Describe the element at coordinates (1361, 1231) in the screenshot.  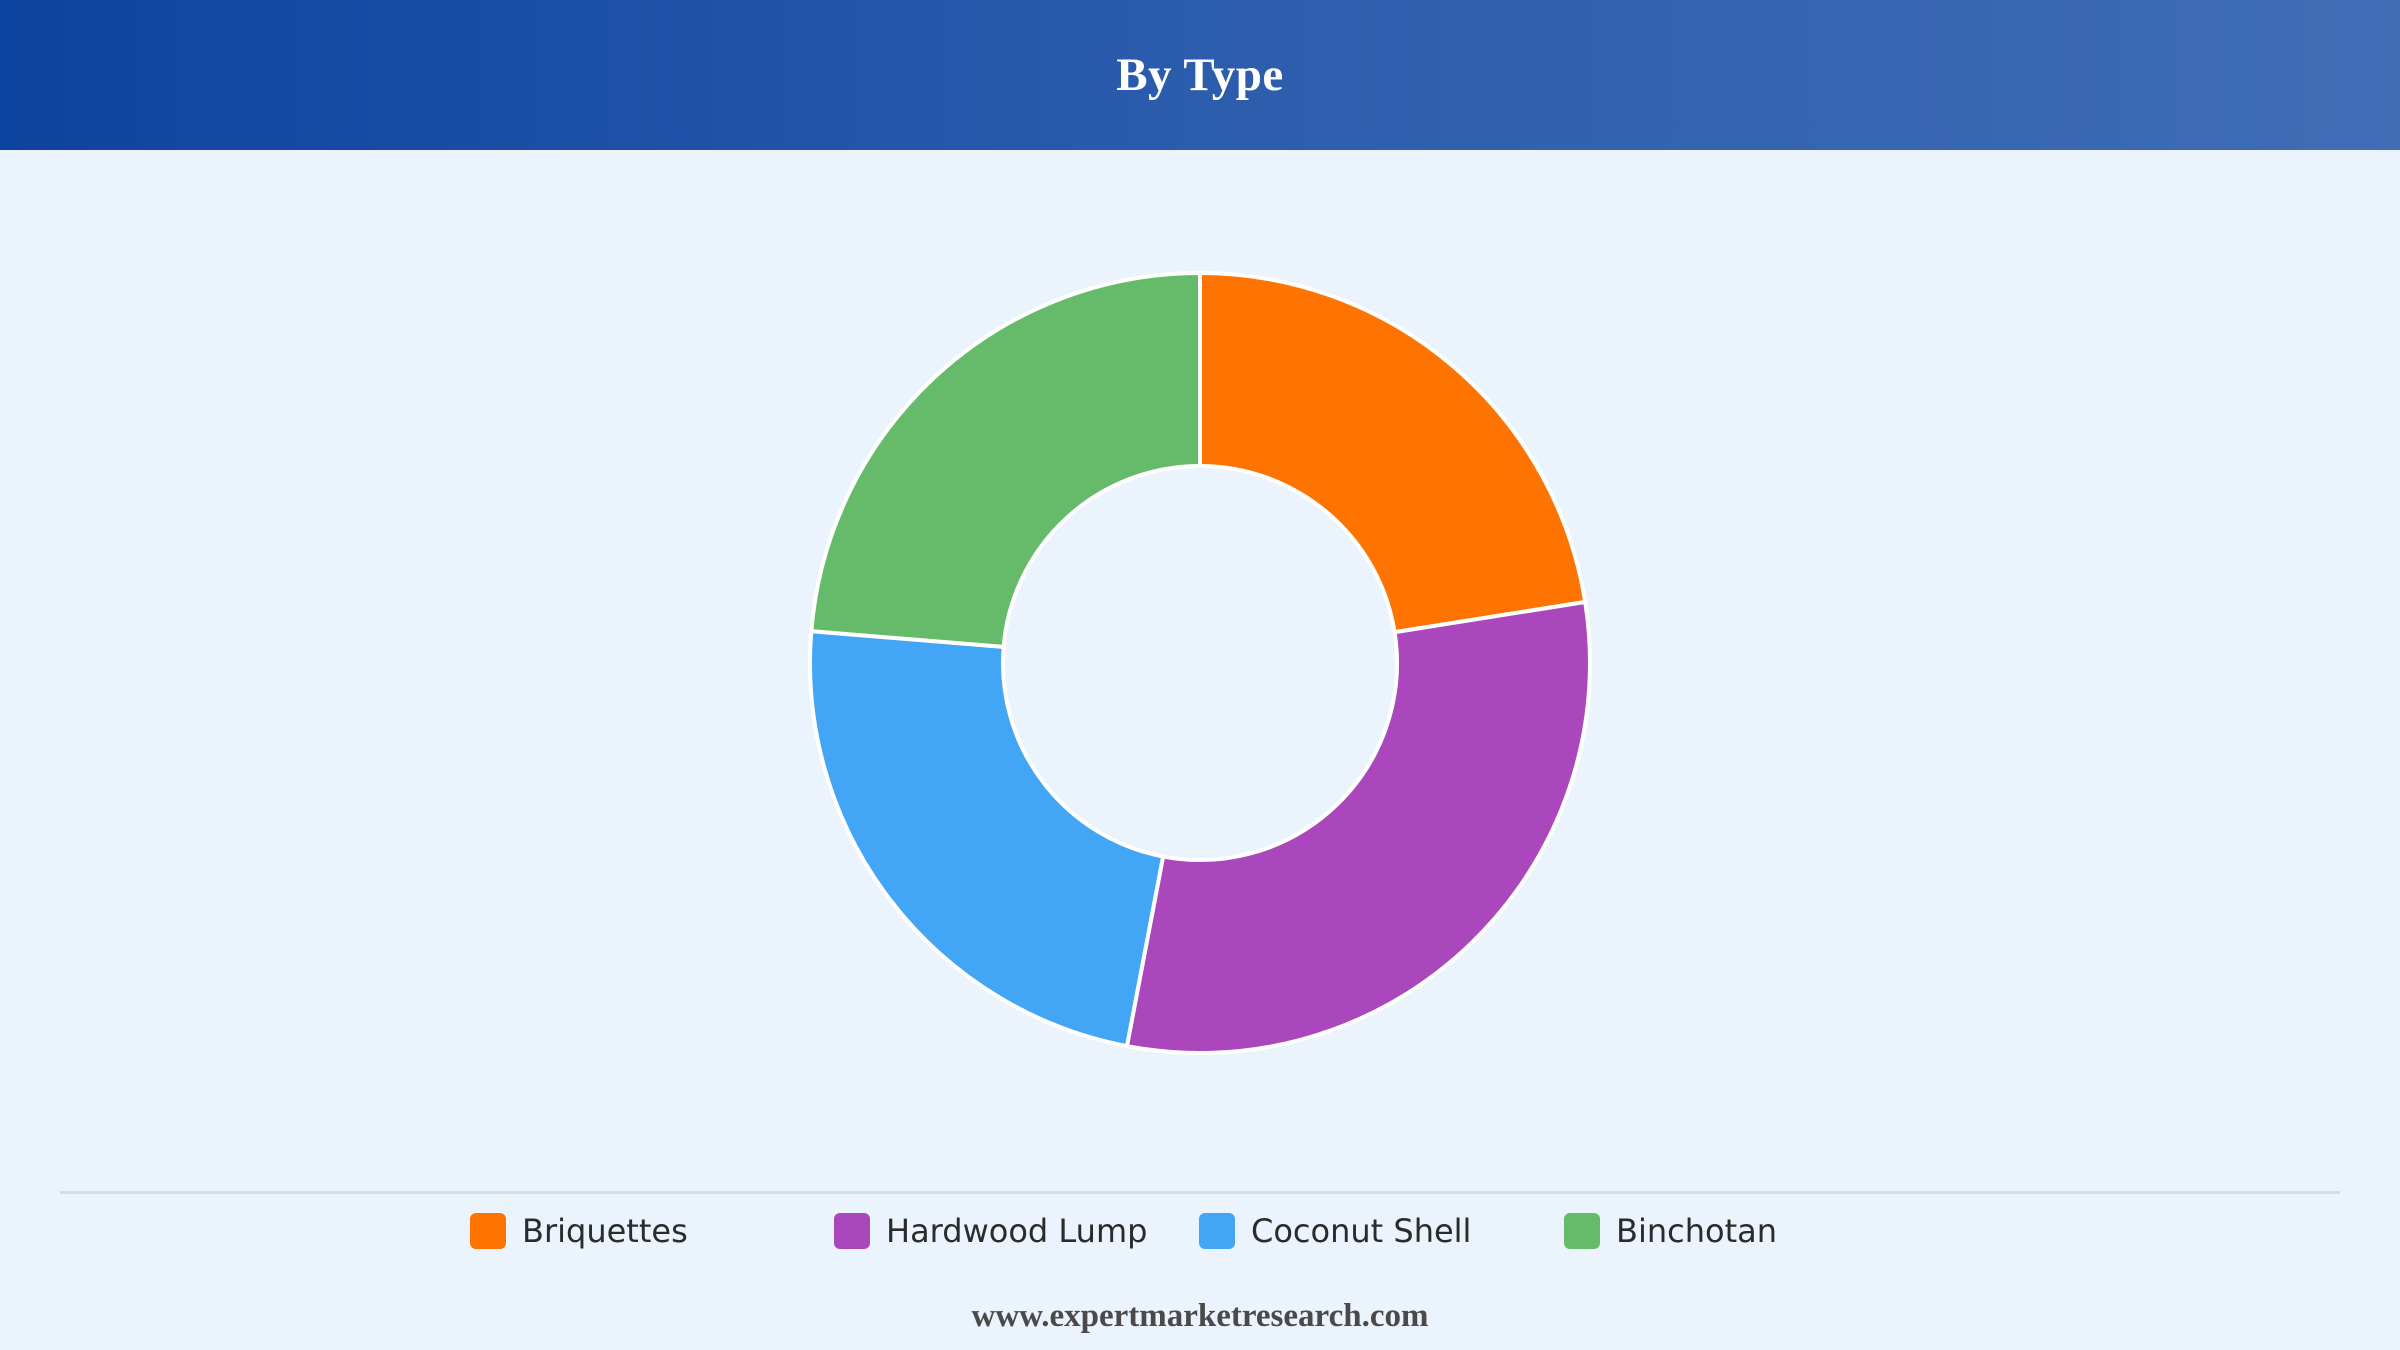
I see `legend-label-coconut-shell: Coconut Shell` at that location.